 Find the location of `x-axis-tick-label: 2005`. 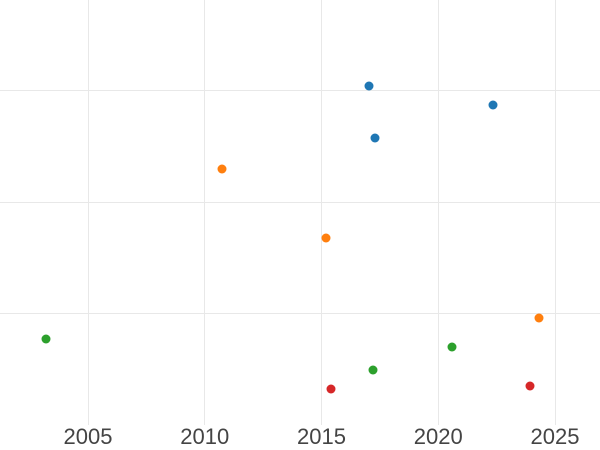

x-axis-tick-label: 2005 is located at coordinates (88, 436).